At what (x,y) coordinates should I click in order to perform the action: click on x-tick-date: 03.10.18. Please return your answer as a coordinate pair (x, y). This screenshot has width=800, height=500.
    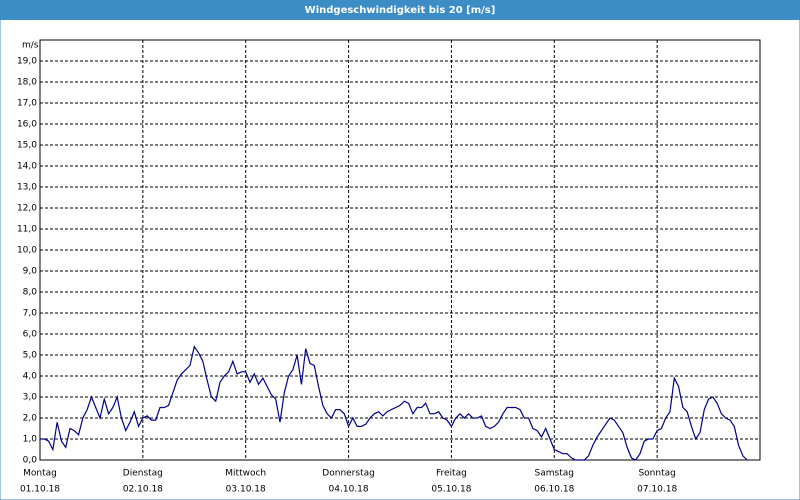
    Looking at the image, I should click on (246, 490).